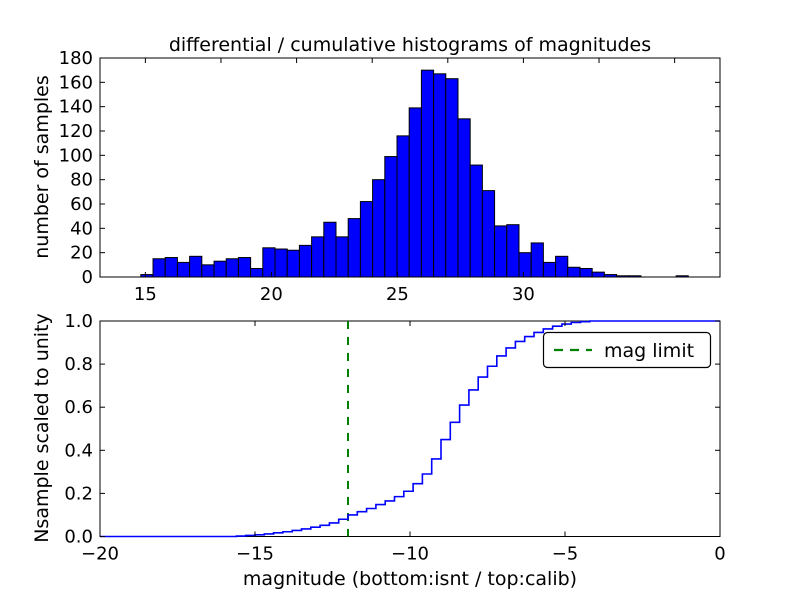  What do you see at coordinates (76, 107) in the screenshot?
I see `y-tick-label: 140` at bounding box center [76, 107].